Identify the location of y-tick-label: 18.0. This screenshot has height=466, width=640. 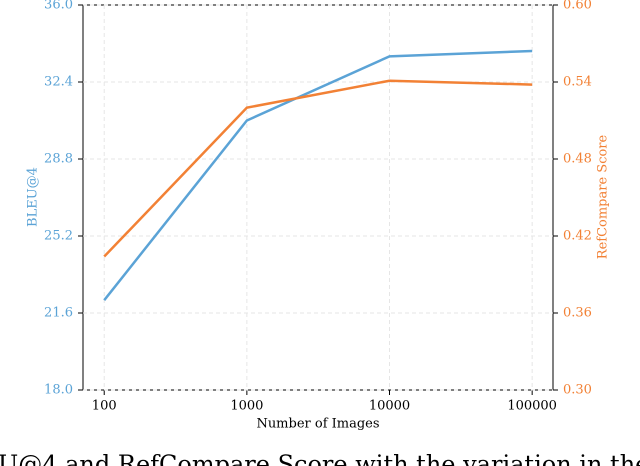
(58, 390).